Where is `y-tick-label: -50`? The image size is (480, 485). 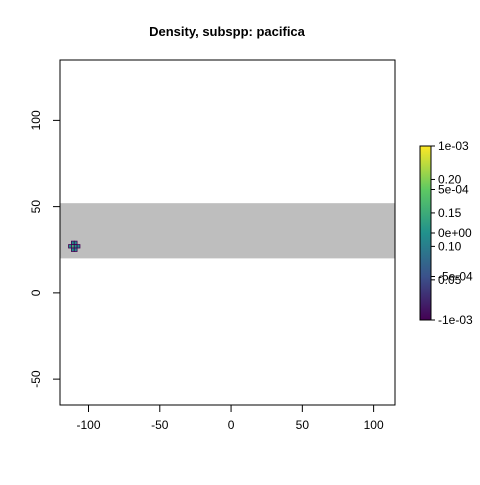 y-tick-label: -50 is located at coordinates (36, 379).